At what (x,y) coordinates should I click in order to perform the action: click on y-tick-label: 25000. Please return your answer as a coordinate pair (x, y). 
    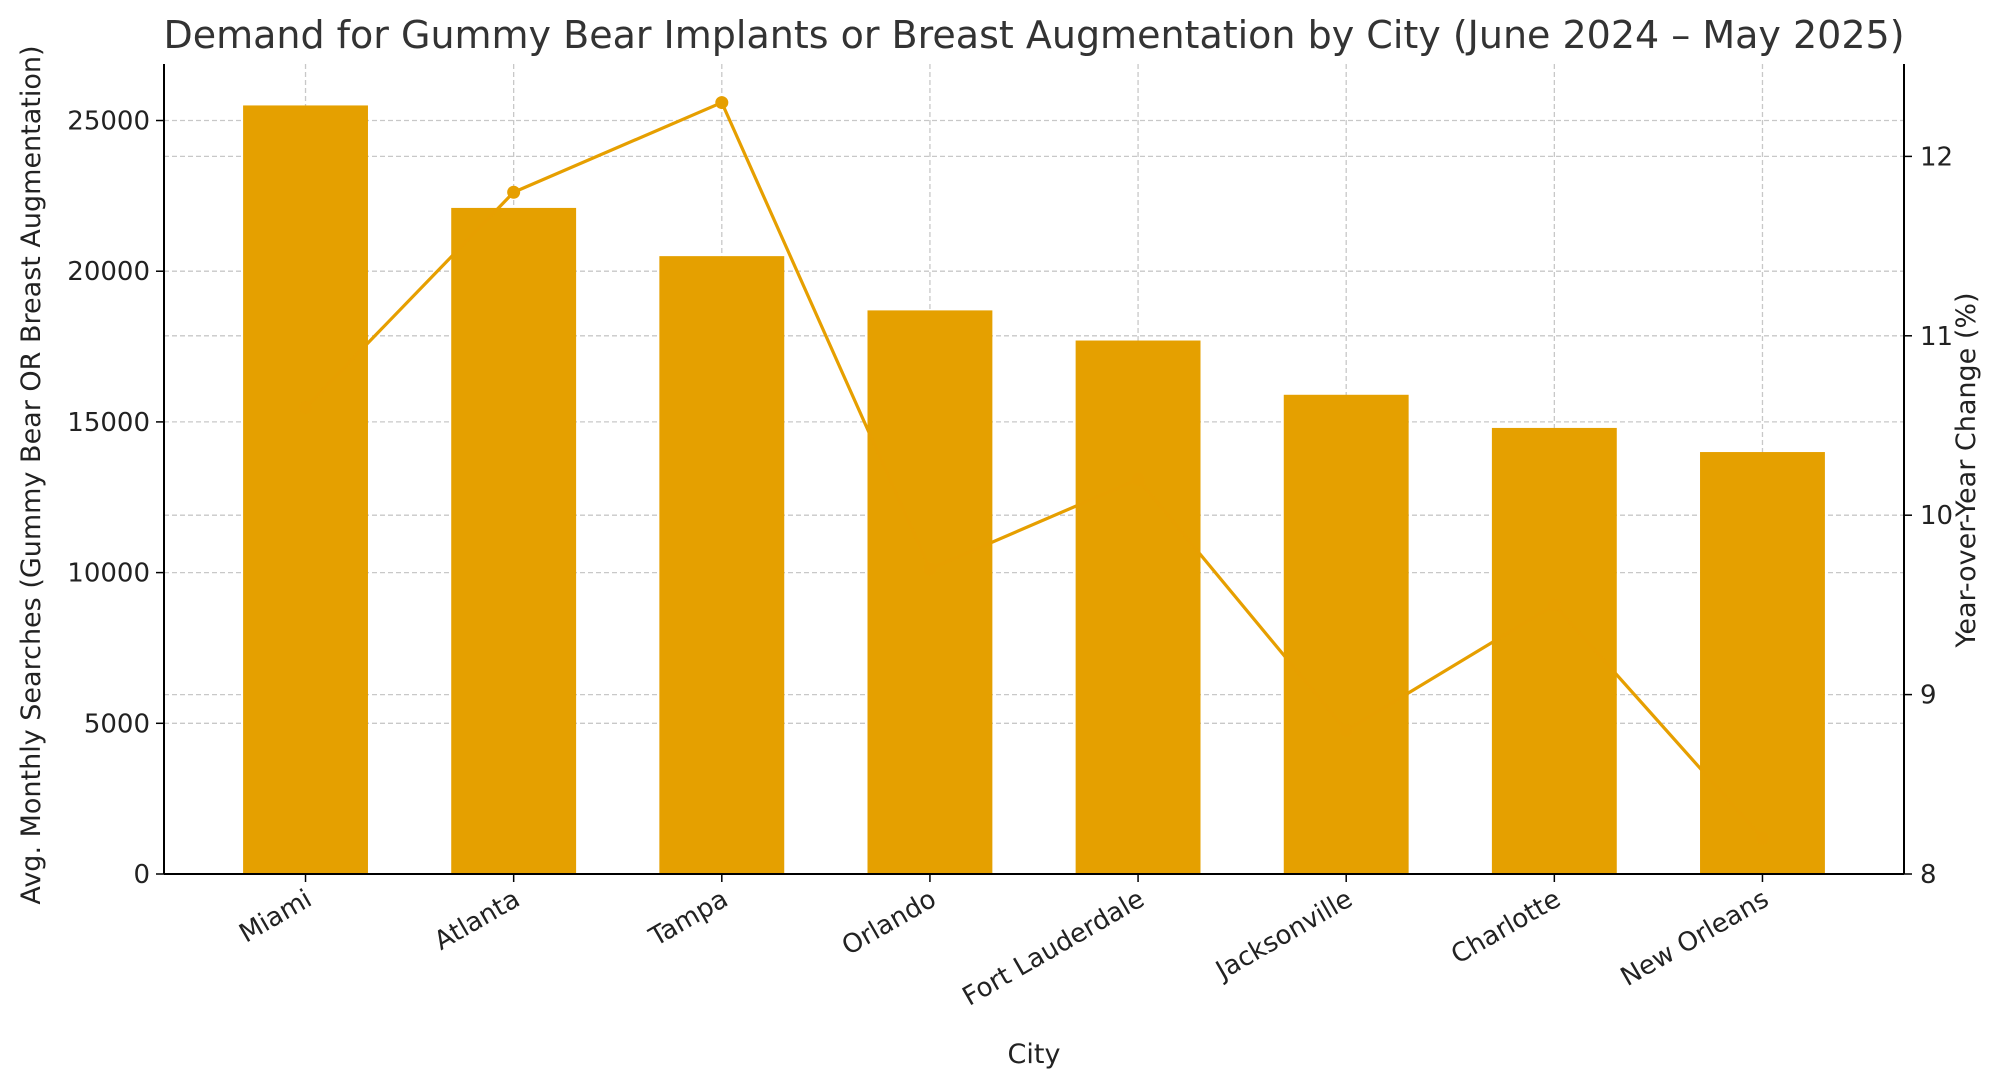
    Looking at the image, I should click on (108, 122).